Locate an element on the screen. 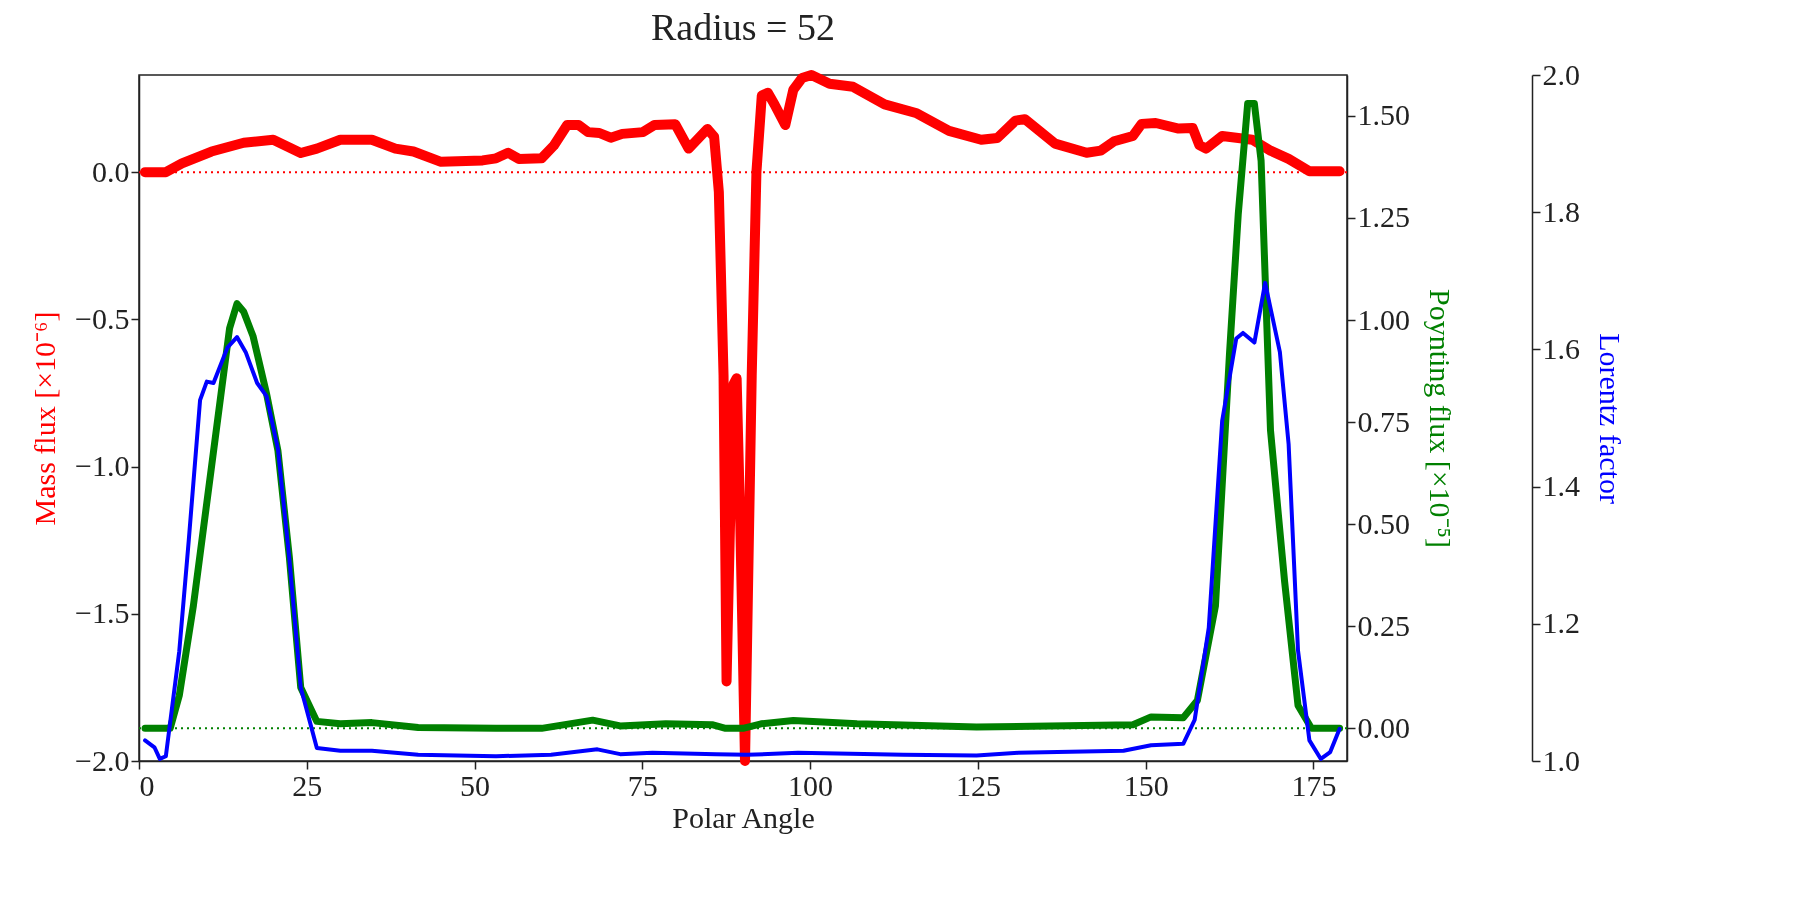  y3-tick-label: 1.0 is located at coordinates (1561, 760).